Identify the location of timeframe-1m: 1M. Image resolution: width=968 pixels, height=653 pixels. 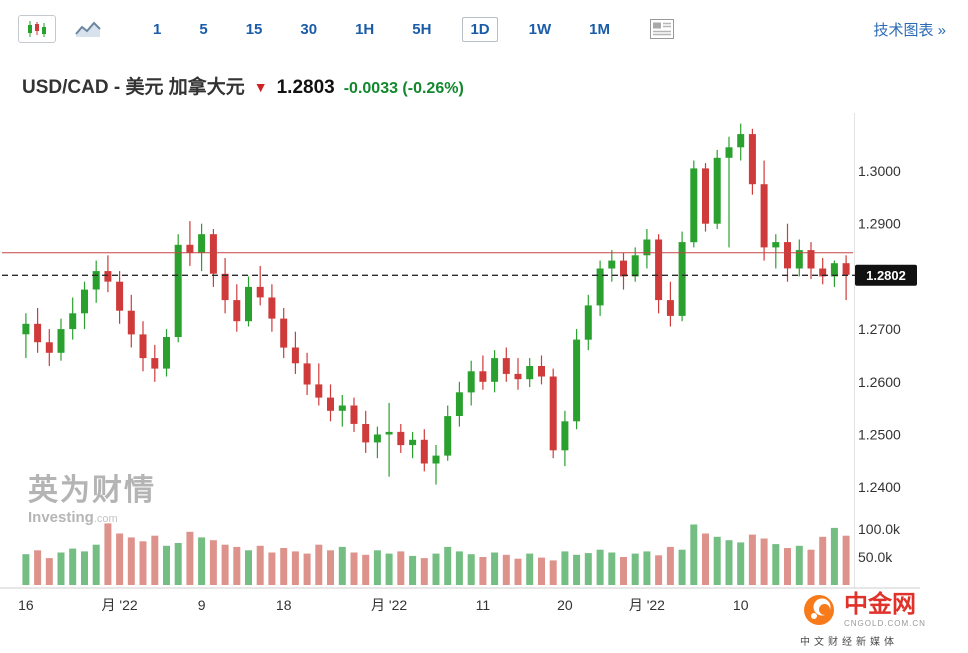
(599, 29).